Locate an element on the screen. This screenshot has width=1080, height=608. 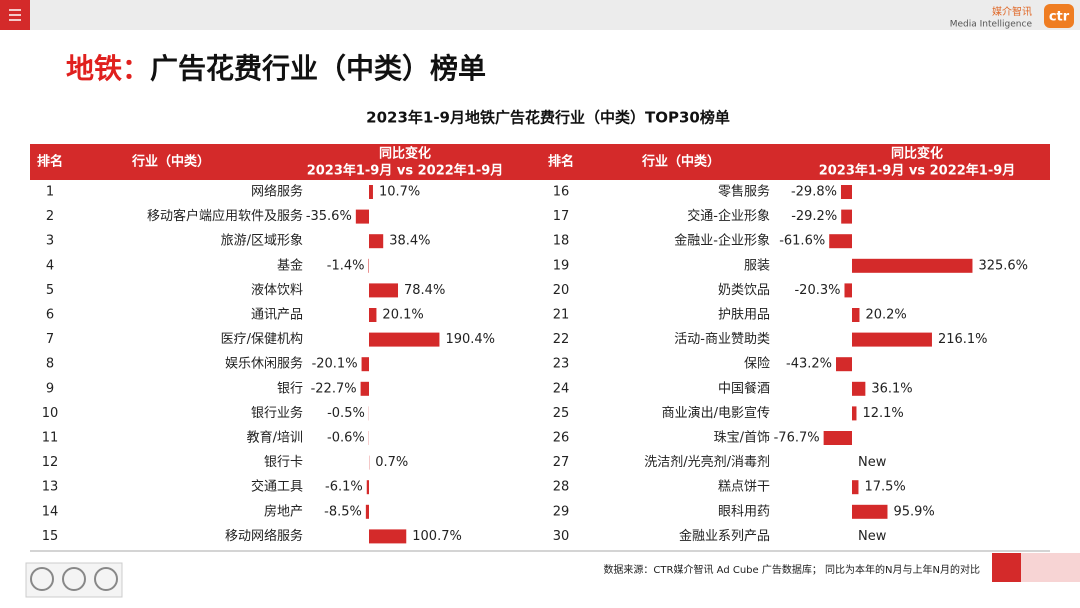
industry: 金融业-企业形象 is located at coordinates (722, 241).